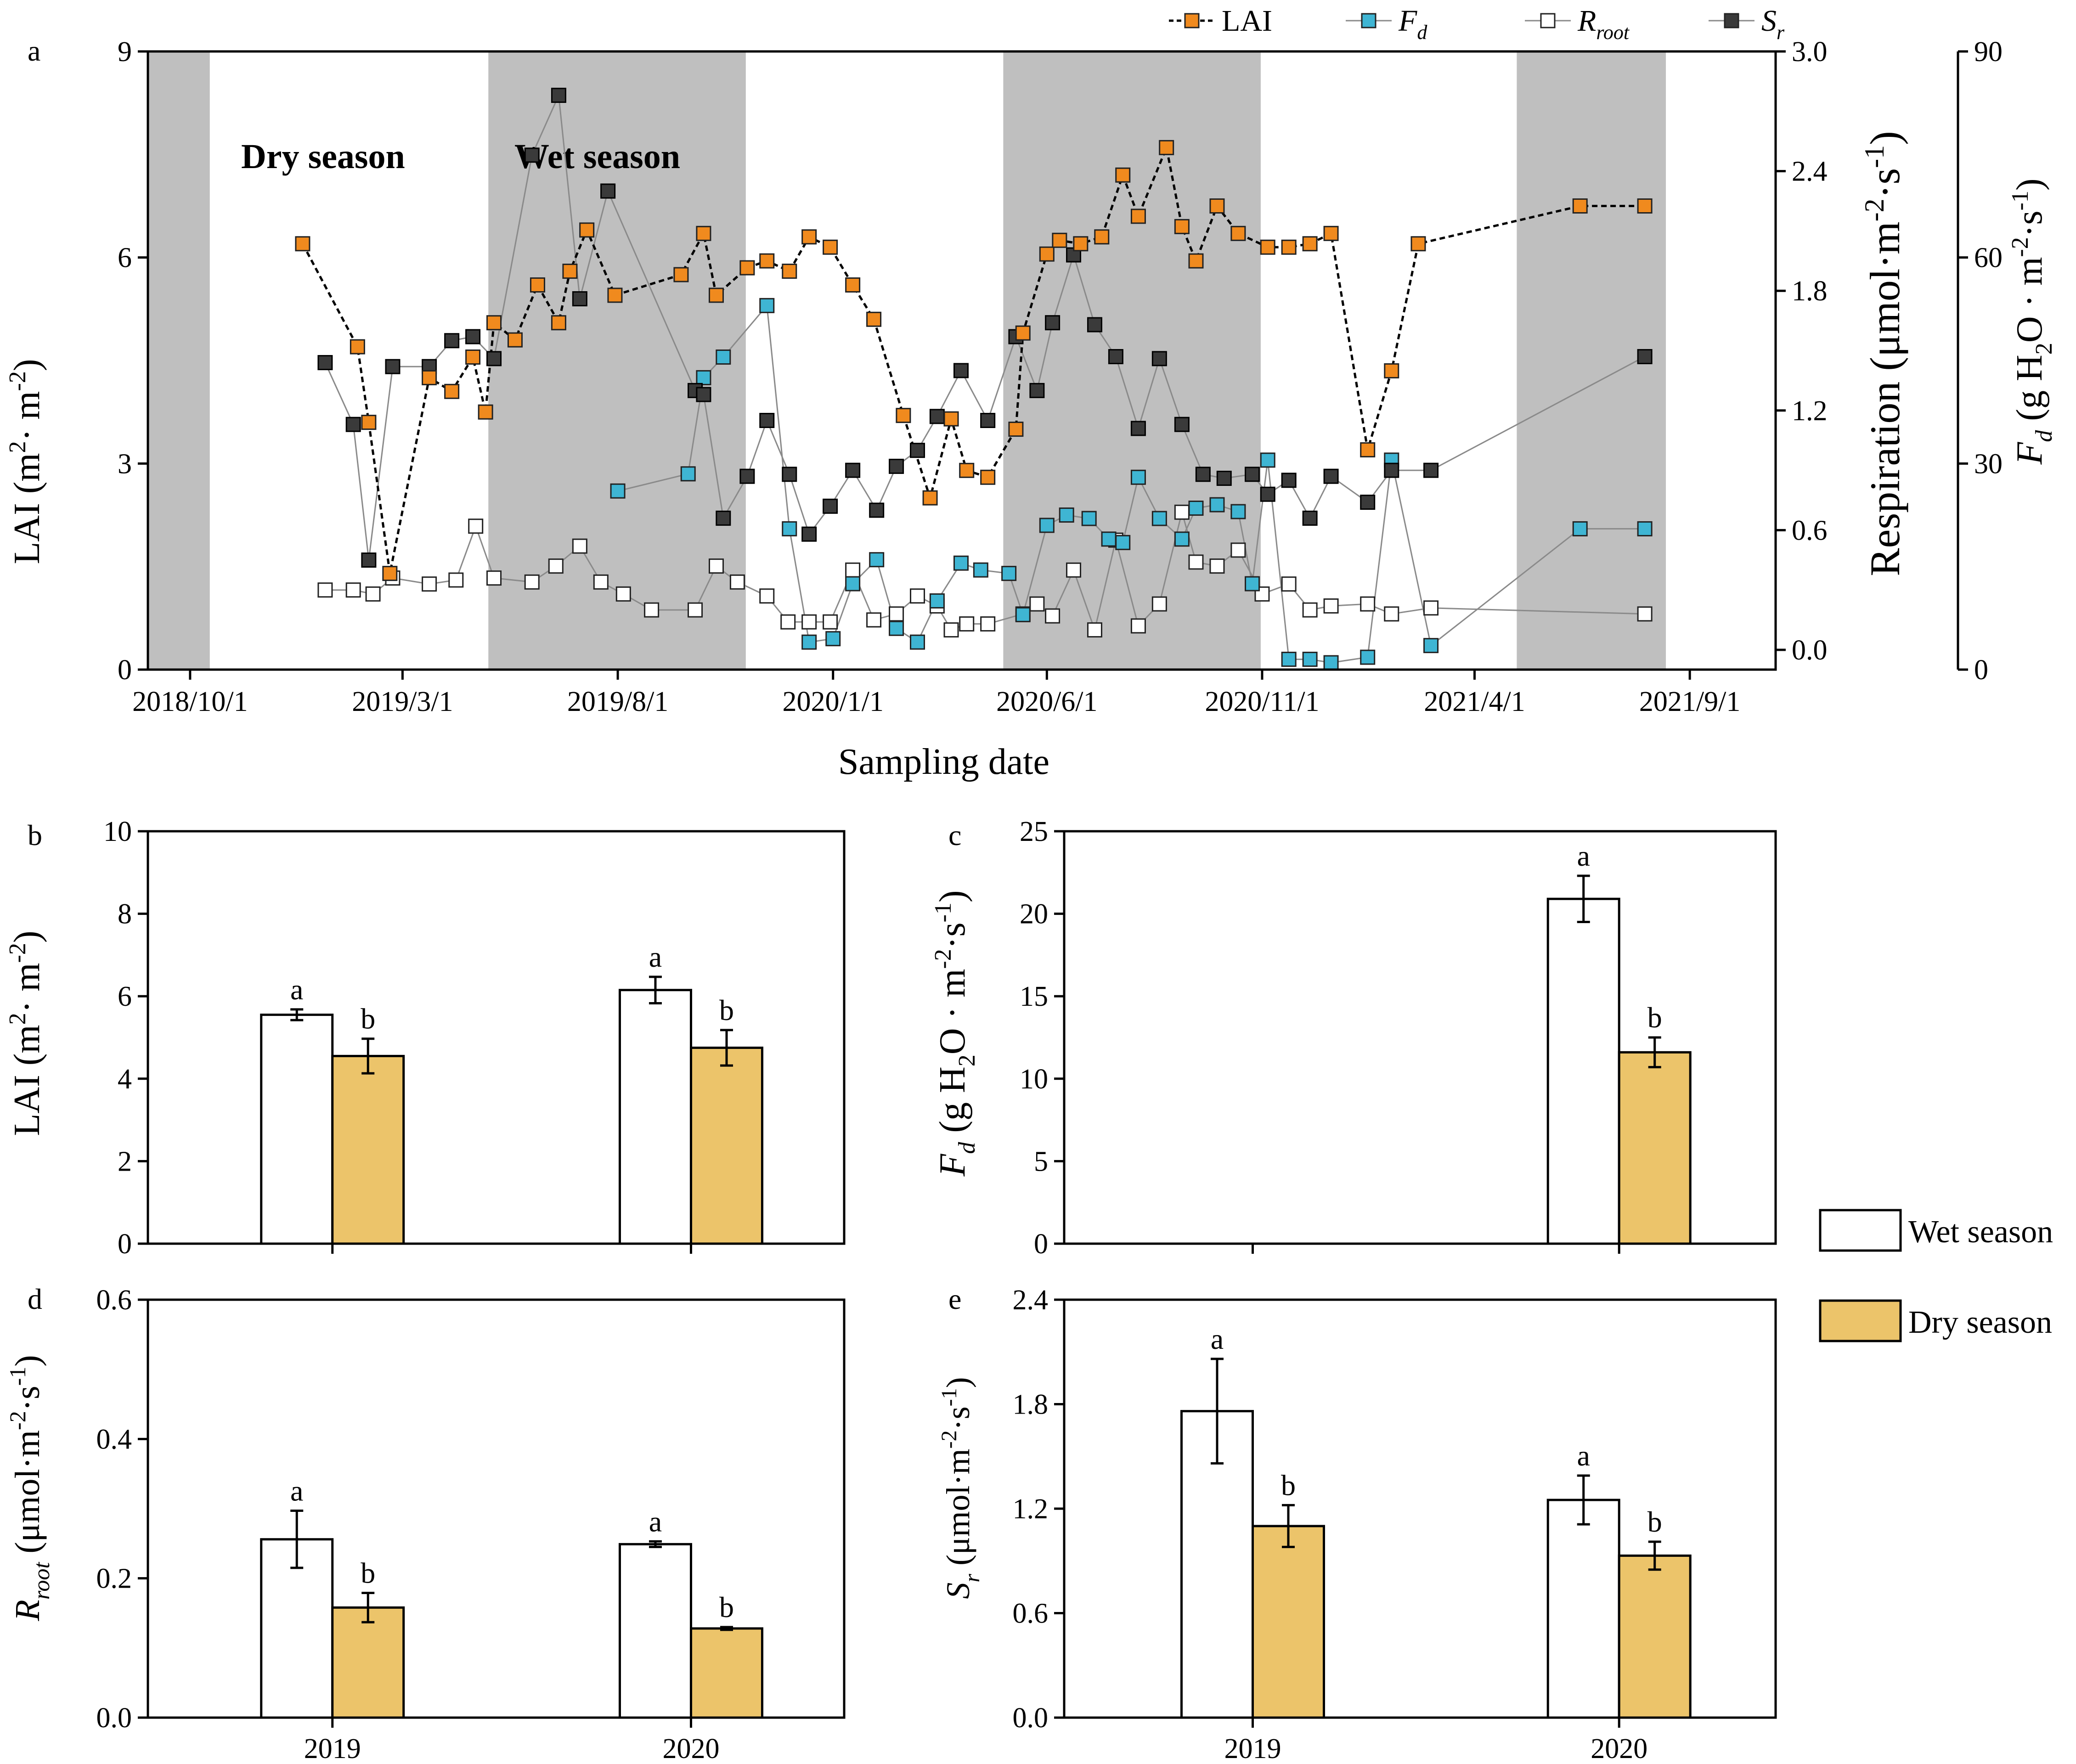  I want to click on y-tick-label-right1: 2.4, so click(1810, 171).